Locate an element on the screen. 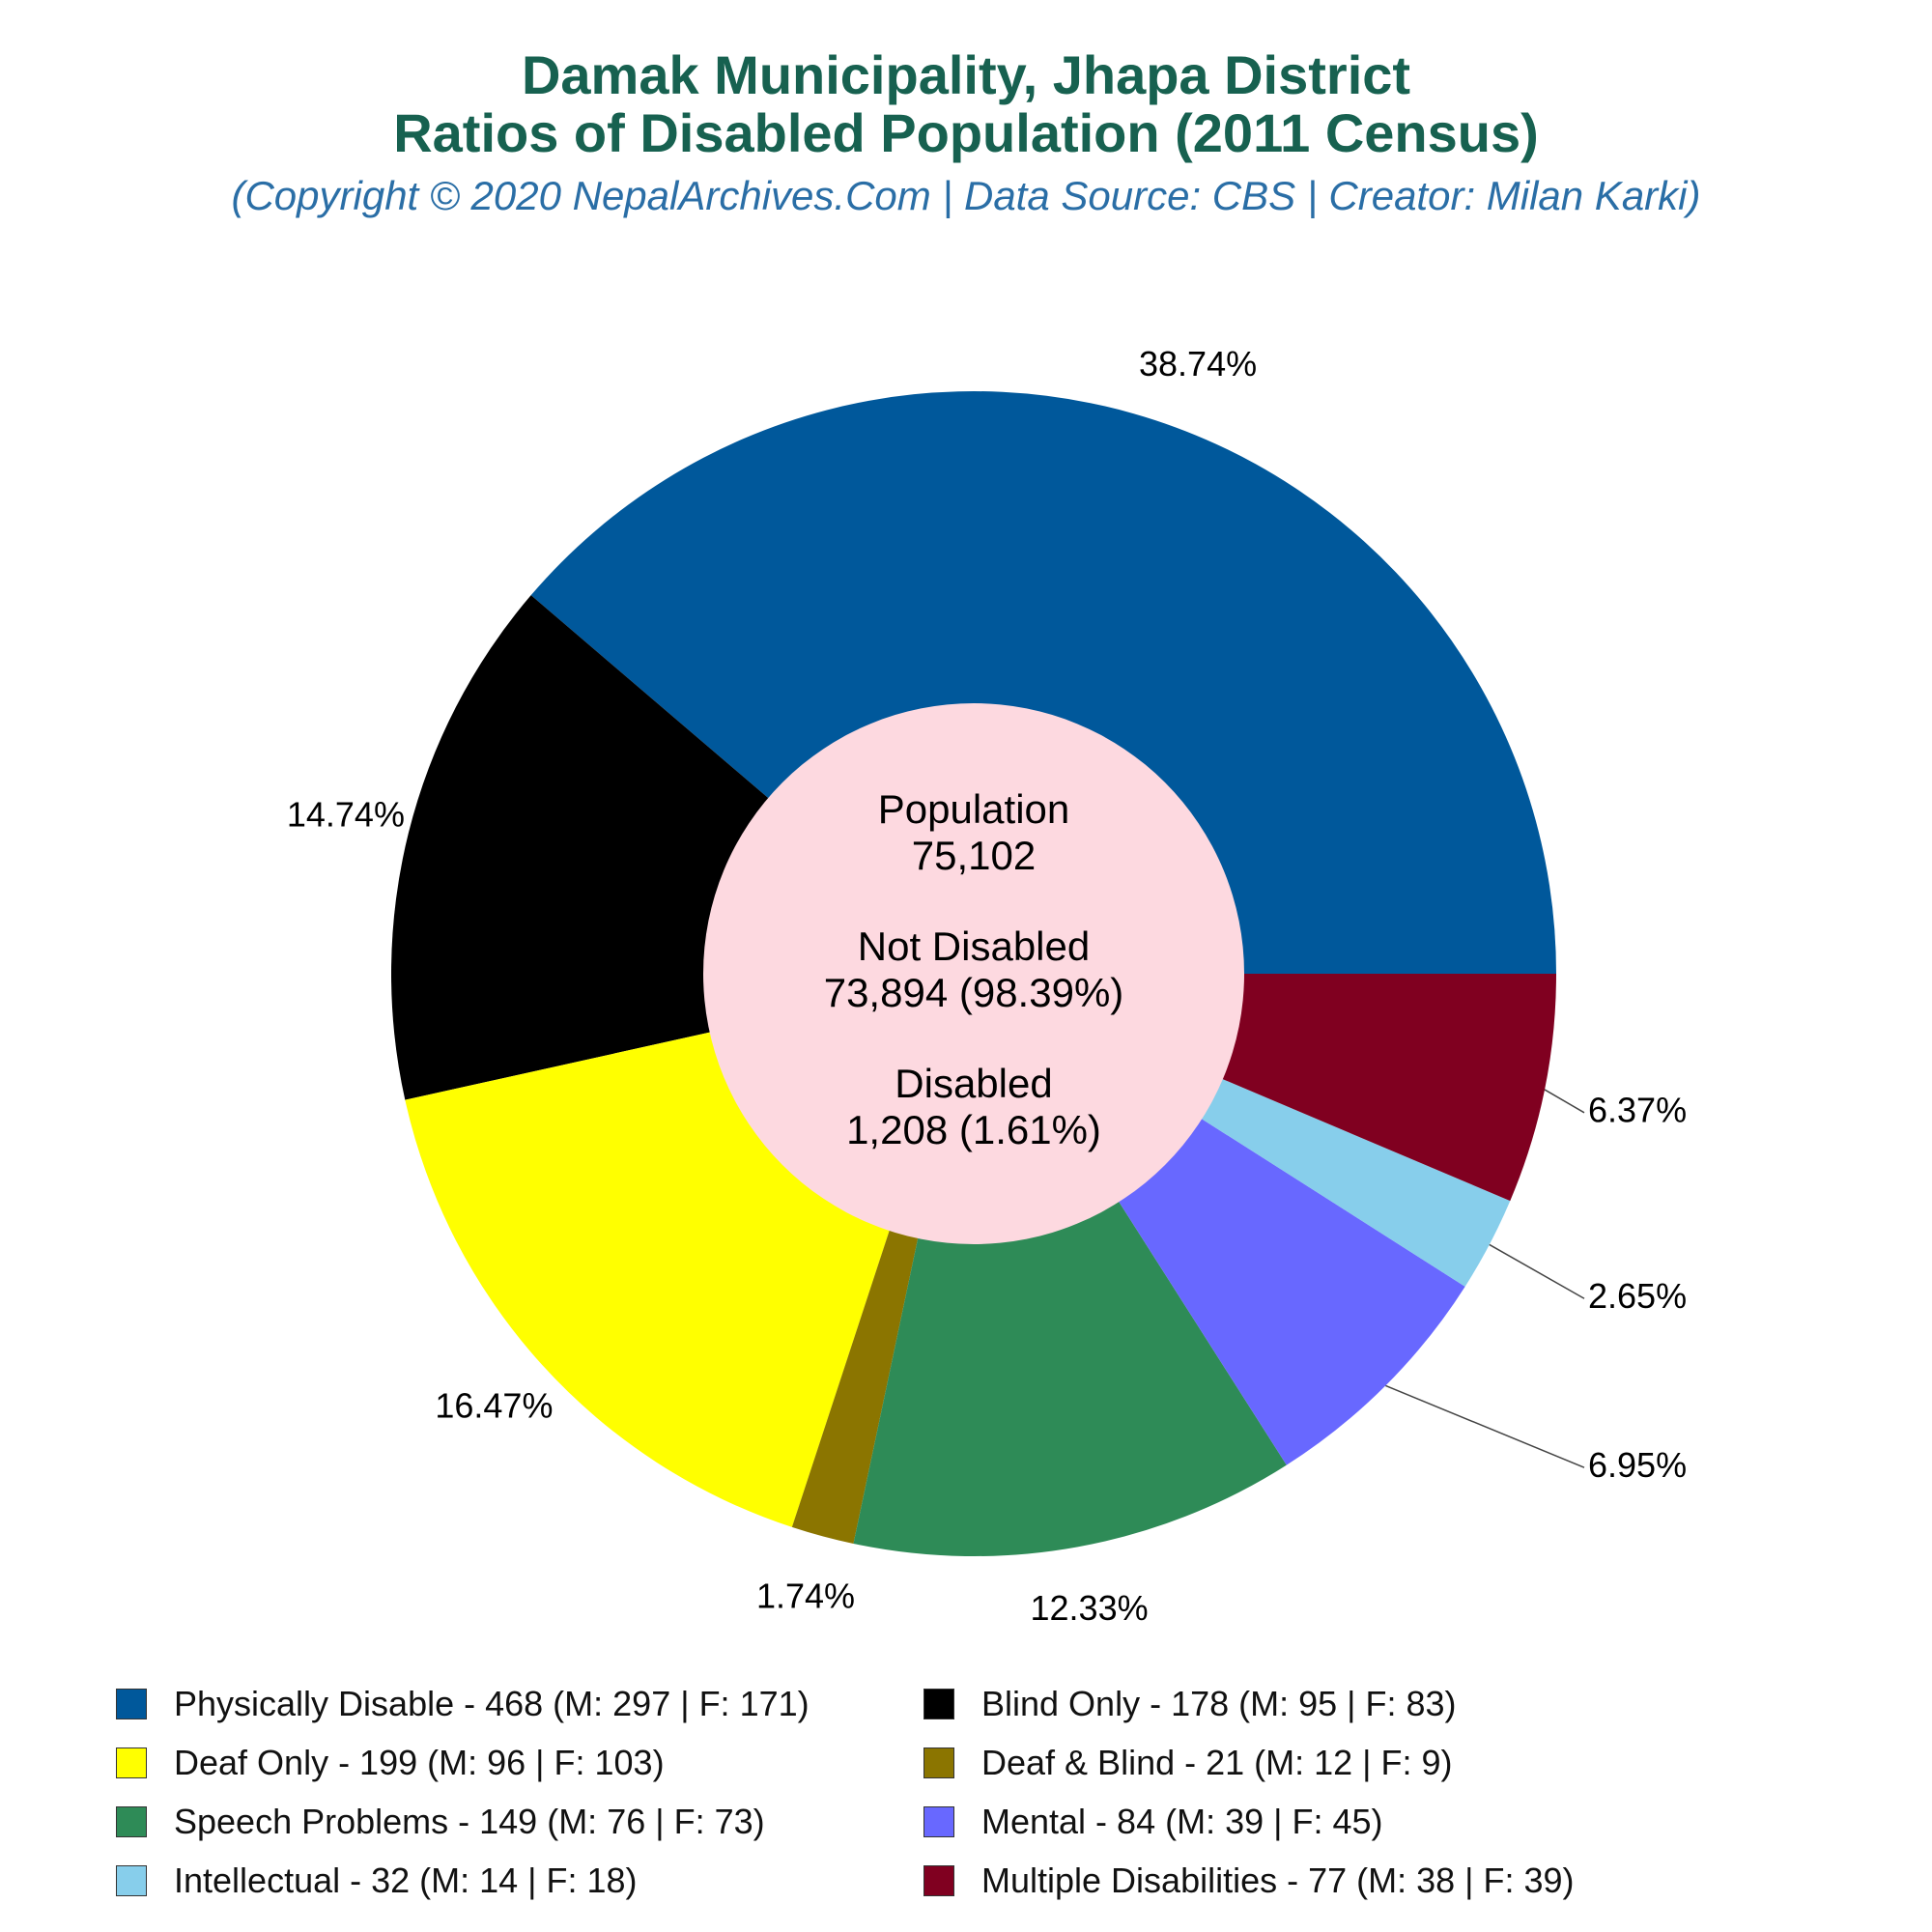  legend-label: Intellectual - 32 (M: 14 | F: 18) is located at coordinates (406, 1880).